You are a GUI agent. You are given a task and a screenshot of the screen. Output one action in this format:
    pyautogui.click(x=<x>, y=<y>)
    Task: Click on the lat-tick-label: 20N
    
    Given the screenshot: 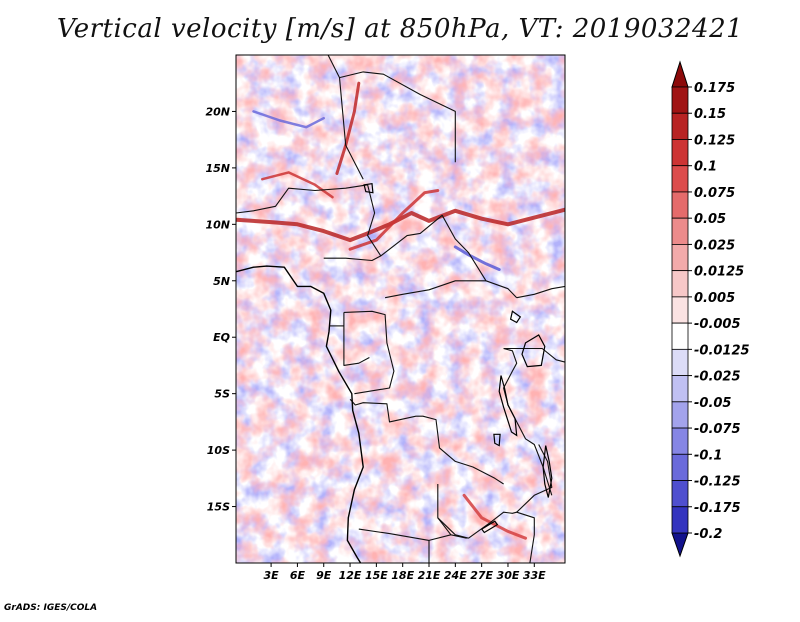 What is the action you would take?
    pyautogui.click(x=217, y=111)
    